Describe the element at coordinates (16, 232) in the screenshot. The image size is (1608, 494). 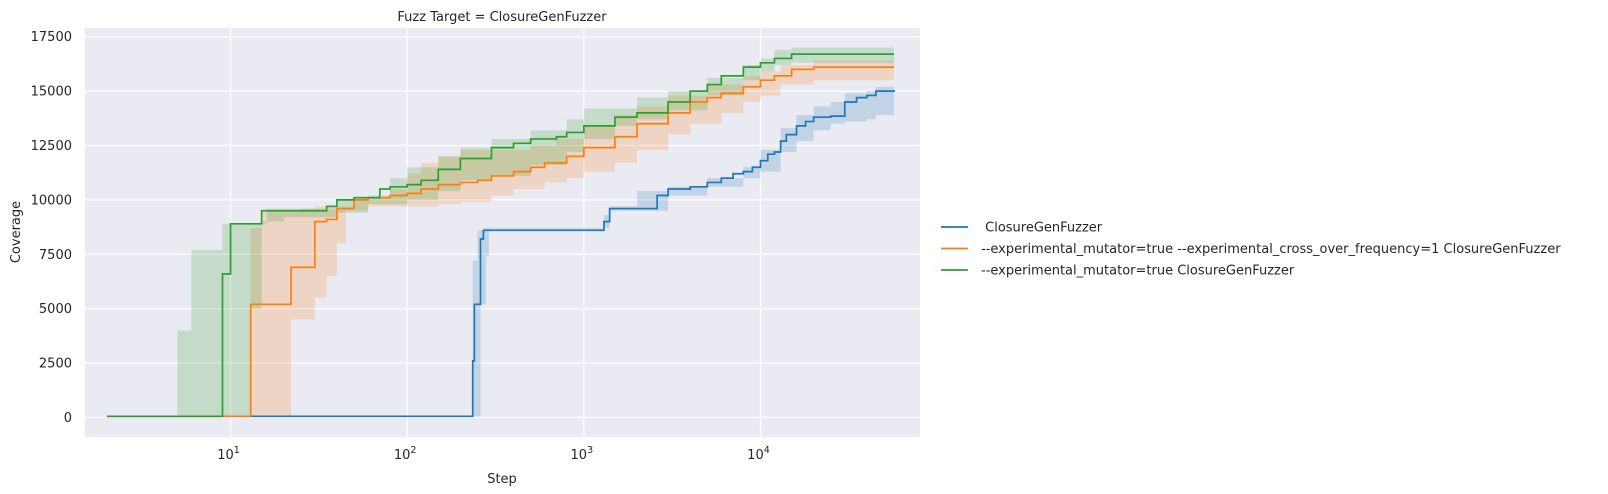
I see `y-axis-label: Coverage` at that location.